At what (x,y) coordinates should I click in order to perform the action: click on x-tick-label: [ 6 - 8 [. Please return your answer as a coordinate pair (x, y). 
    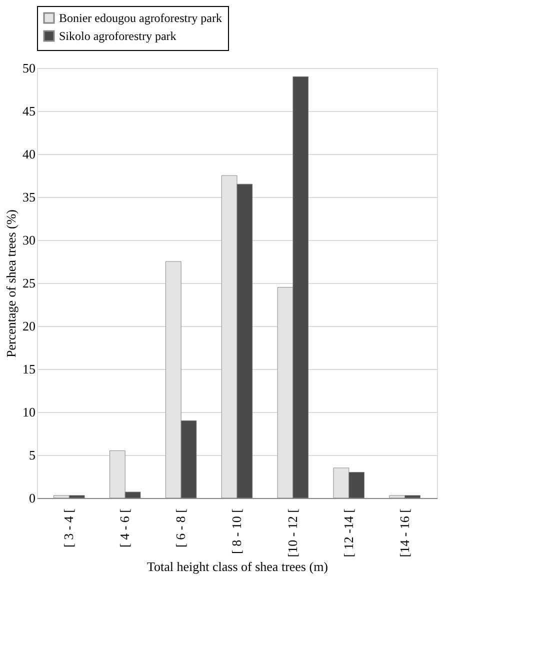
    Looking at the image, I should click on (180, 528).